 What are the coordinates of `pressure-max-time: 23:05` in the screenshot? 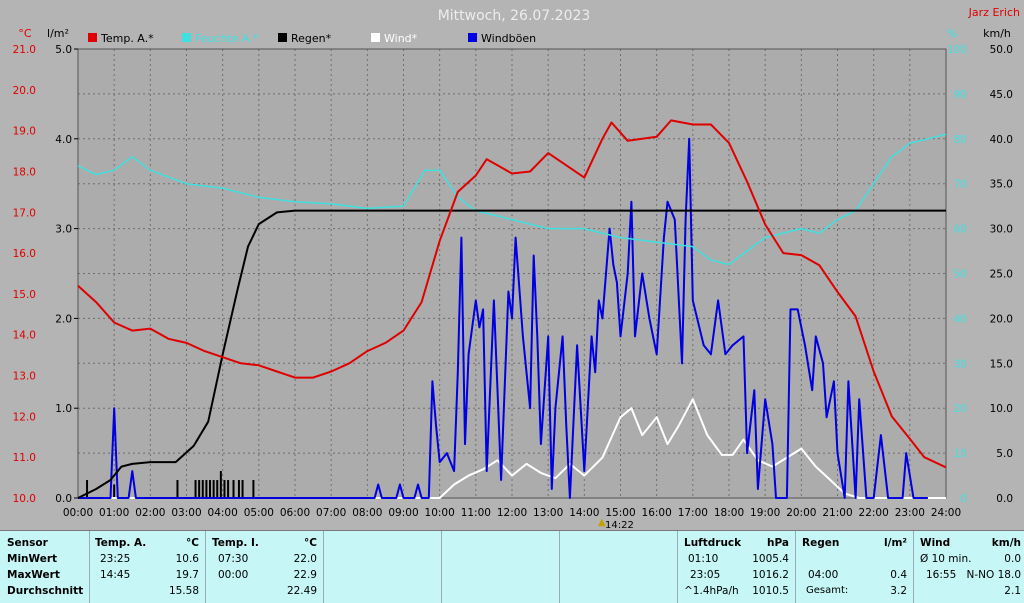 It's located at (705, 575).